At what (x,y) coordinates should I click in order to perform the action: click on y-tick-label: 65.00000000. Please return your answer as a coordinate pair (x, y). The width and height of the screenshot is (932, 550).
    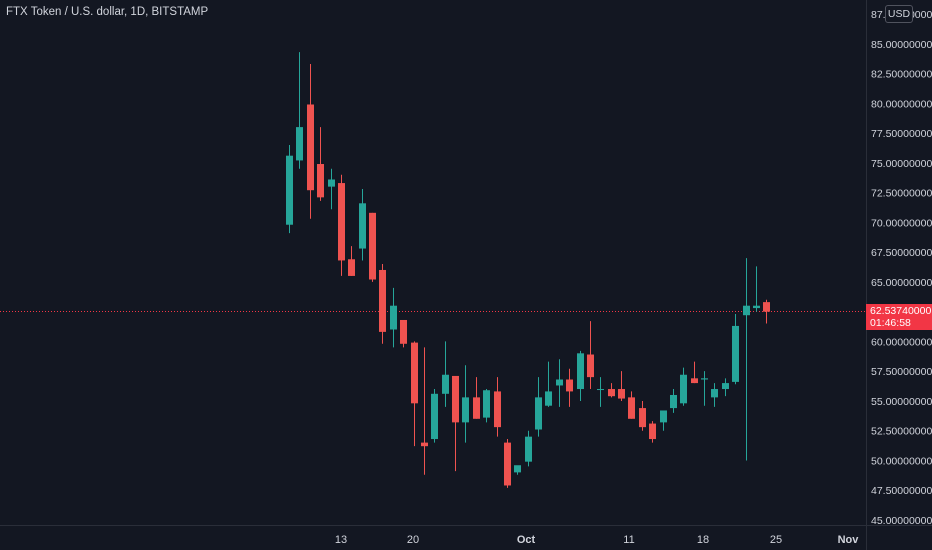
    Looking at the image, I should click on (901, 283).